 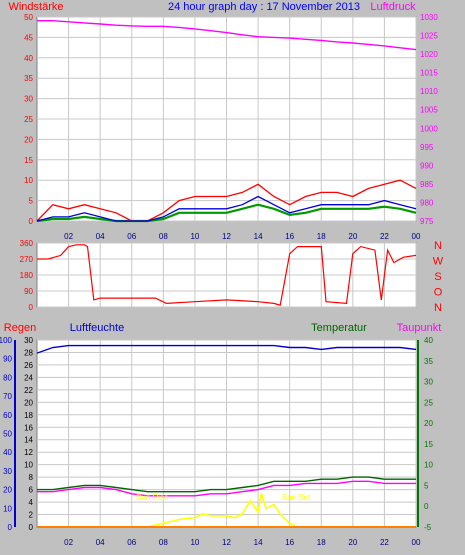 What do you see at coordinates (438, 293) in the screenshot?
I see `compass-label: O` at bounding box center [438, 293].